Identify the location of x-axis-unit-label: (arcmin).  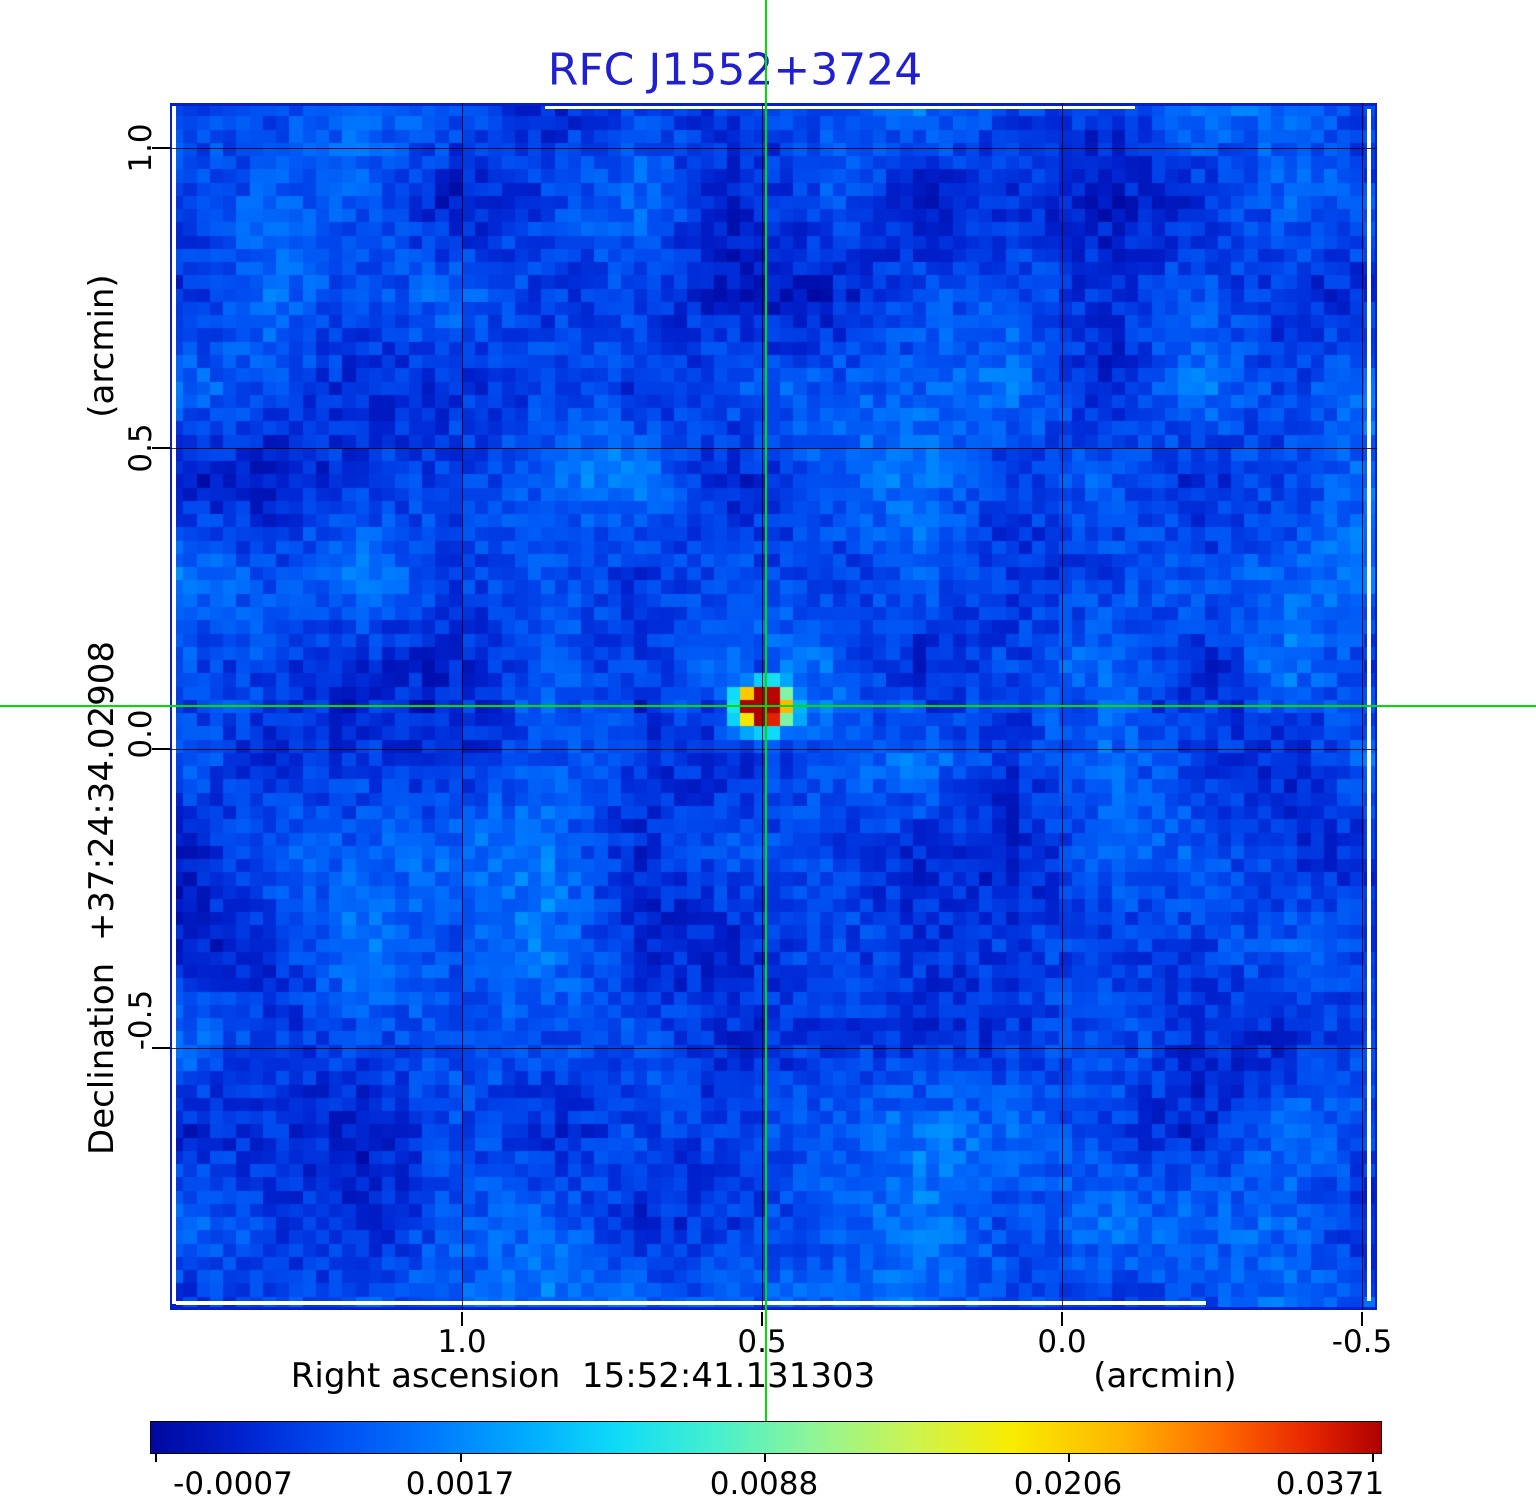
(1165, 1376).